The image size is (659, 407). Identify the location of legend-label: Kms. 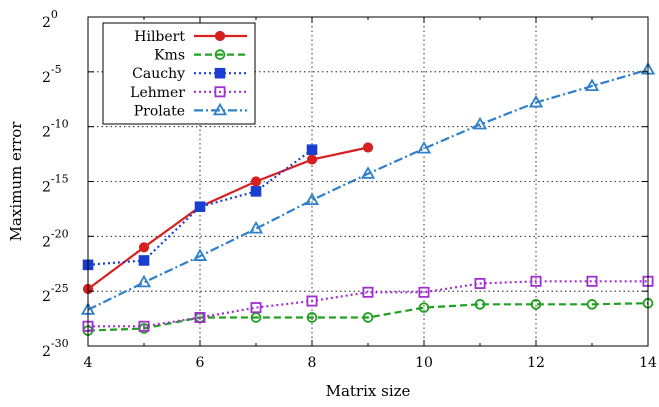
(169, 56).